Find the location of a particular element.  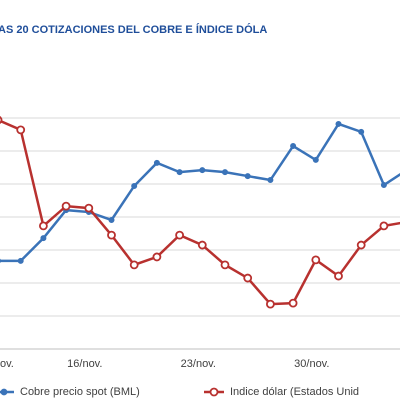

legend-label: Cobre precio spot (BML) is located at coordinates (80, 392).